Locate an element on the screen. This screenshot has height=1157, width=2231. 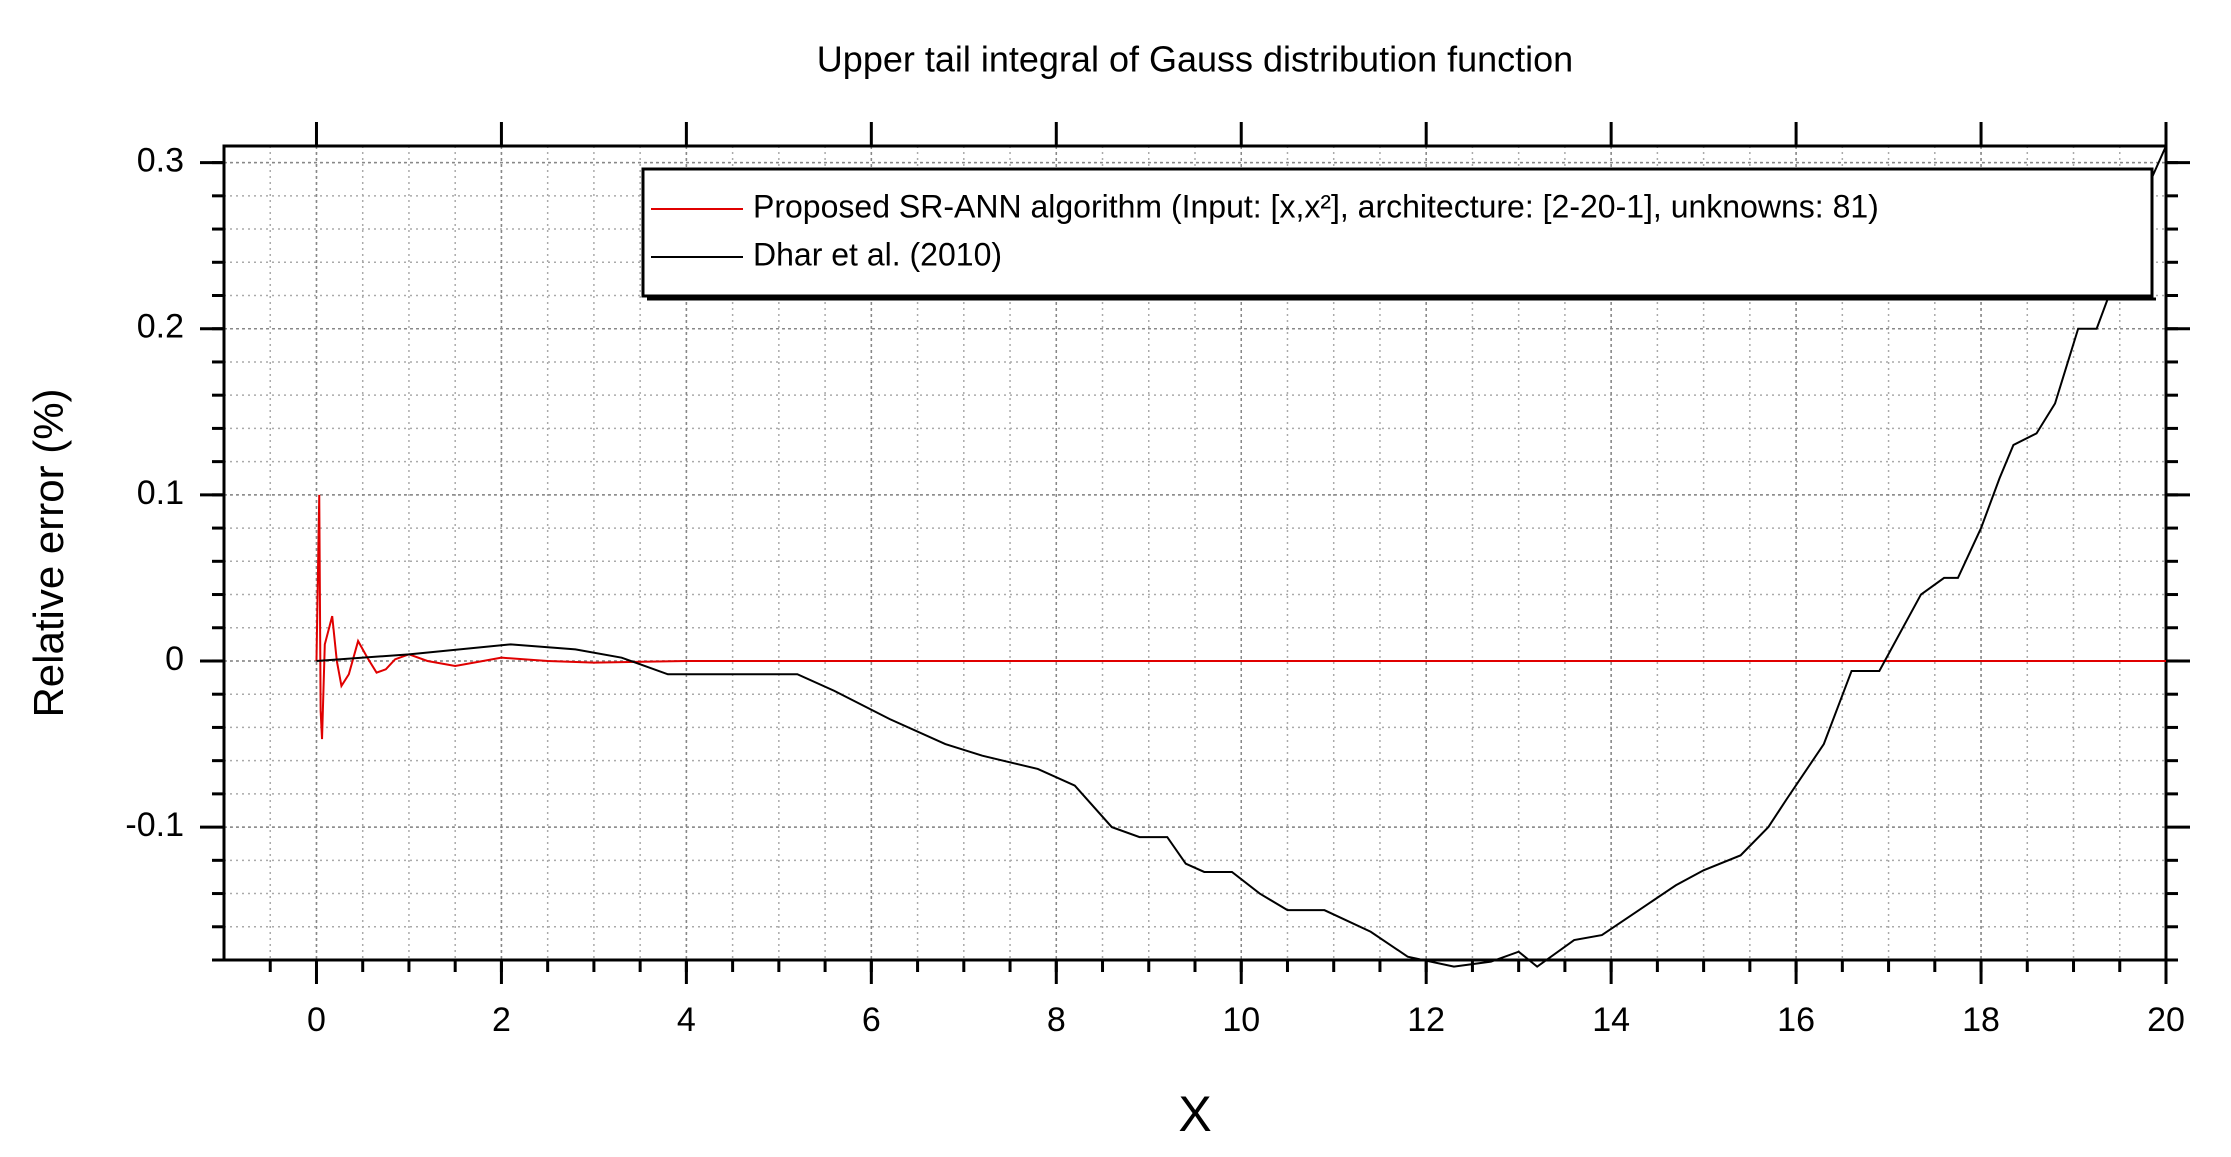
x-tick-label: 10 is located at coordinates (1241, 1020).